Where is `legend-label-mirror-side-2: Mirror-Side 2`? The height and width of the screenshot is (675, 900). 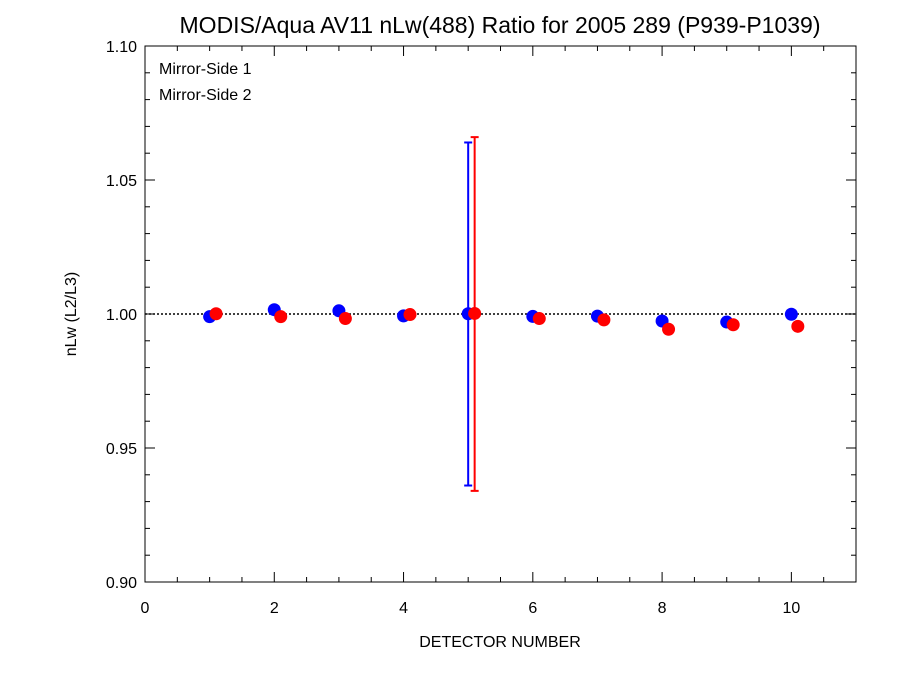 legend-label-mirror-side-2: Mirror-Side 2 is located at coordinates (205, 95).